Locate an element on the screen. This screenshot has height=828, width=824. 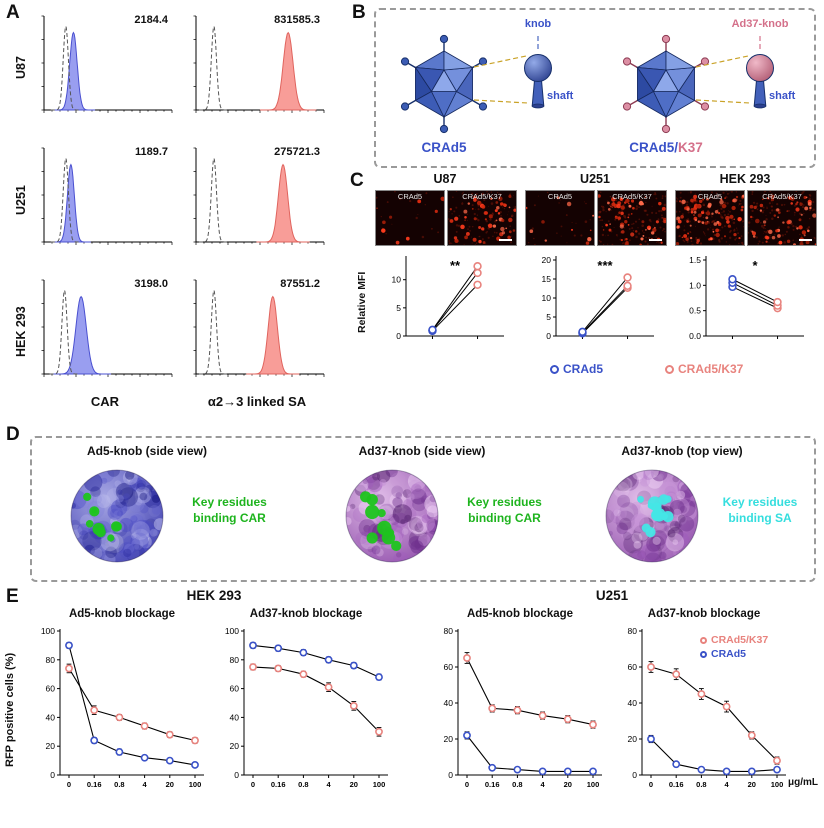
caption-line: binding CAR is located at coordinates (229, 518).